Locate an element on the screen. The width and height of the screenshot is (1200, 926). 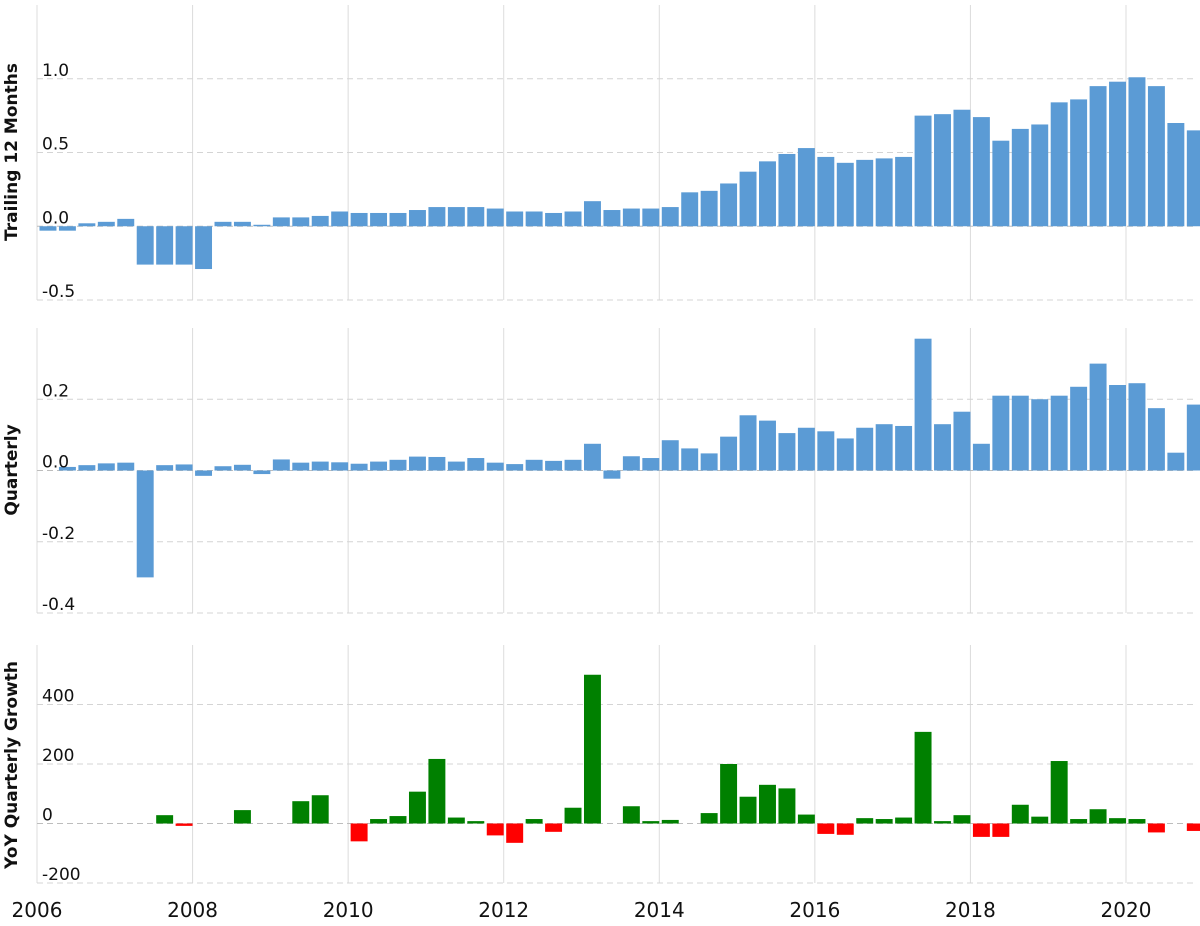
y-axis-label: Trailing 12 Months is located at coordinates (12, 152).